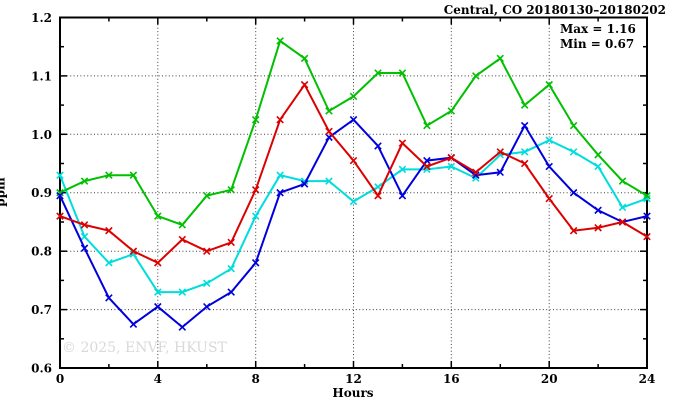 This screenshot has width=674, height=409. Describe the element at coordinates (598, 29) in the screenshot. I see `max-value-label: Max = 1.16` at that location.